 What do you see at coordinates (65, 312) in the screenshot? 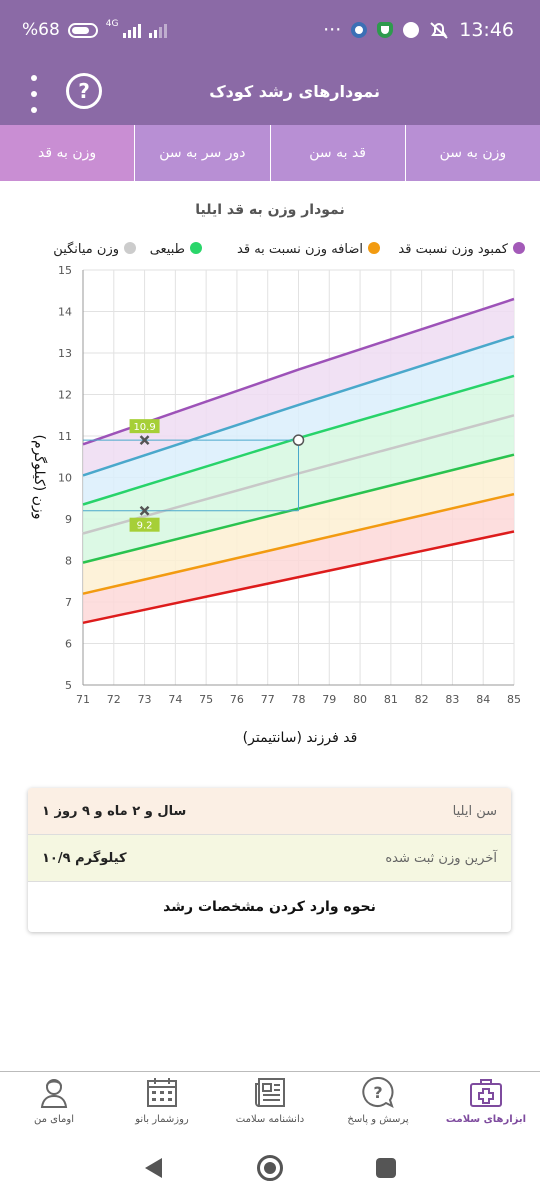
I see `y-tick-label: 14` at bounding box center [65, 312].